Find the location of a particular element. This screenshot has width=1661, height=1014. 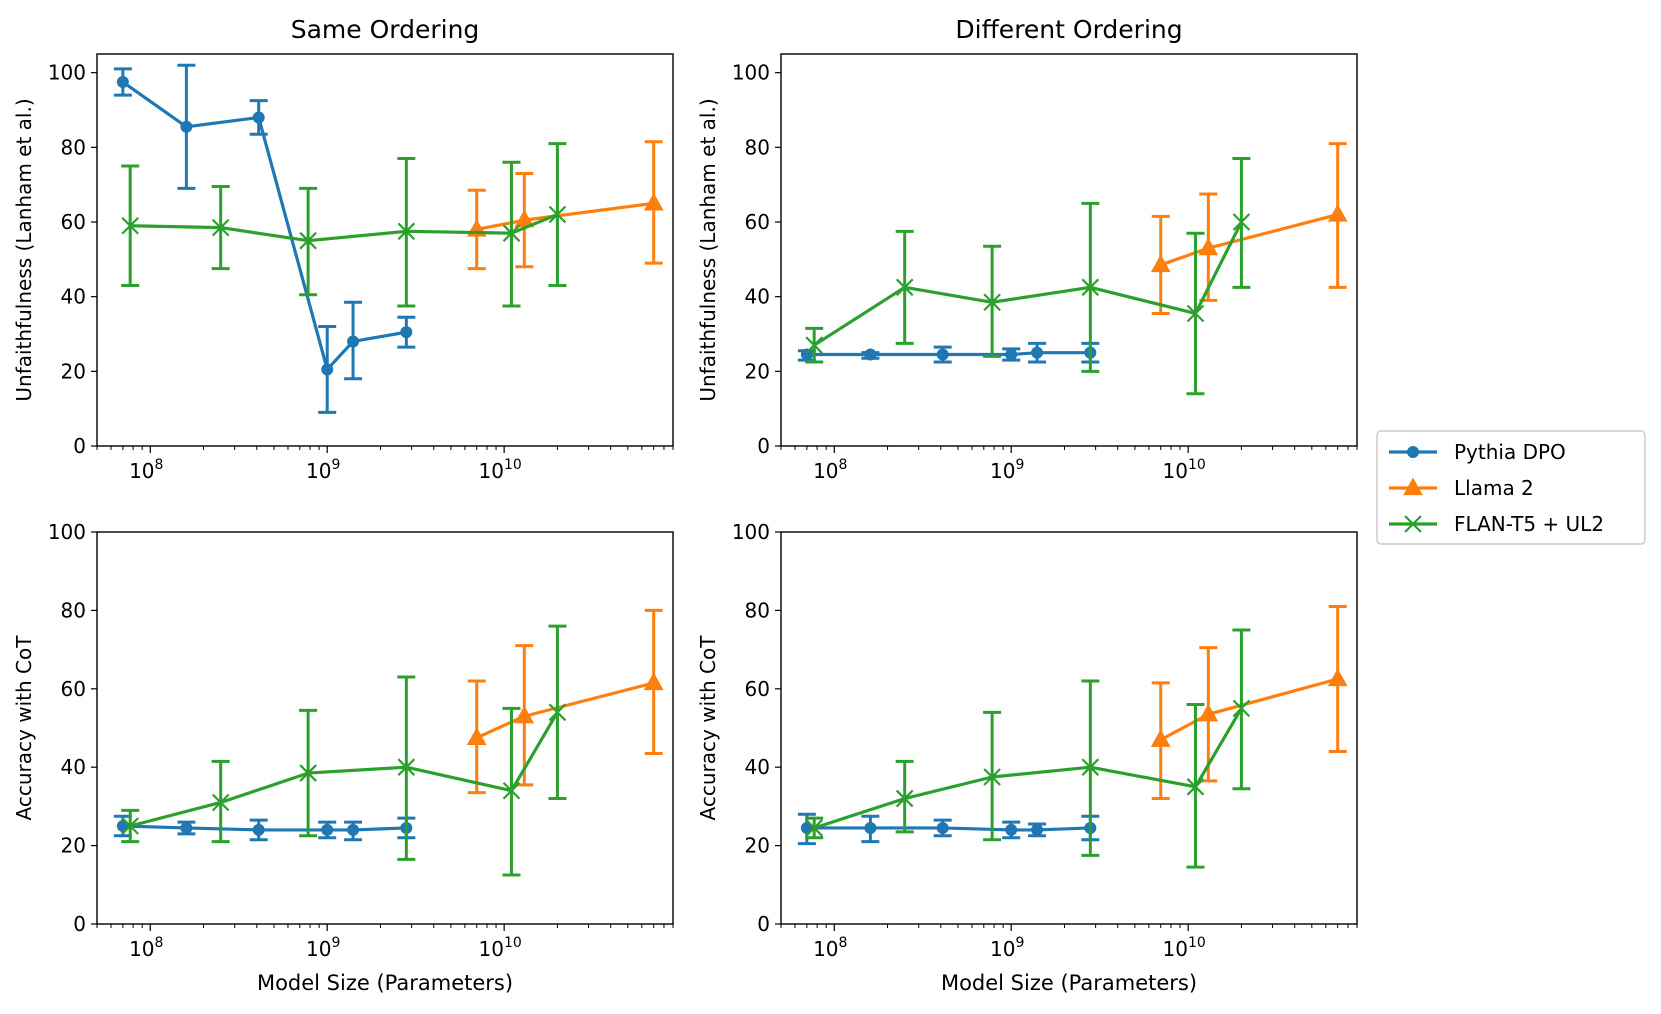

series-pythia-dpo is located at coordinates (264, 238).